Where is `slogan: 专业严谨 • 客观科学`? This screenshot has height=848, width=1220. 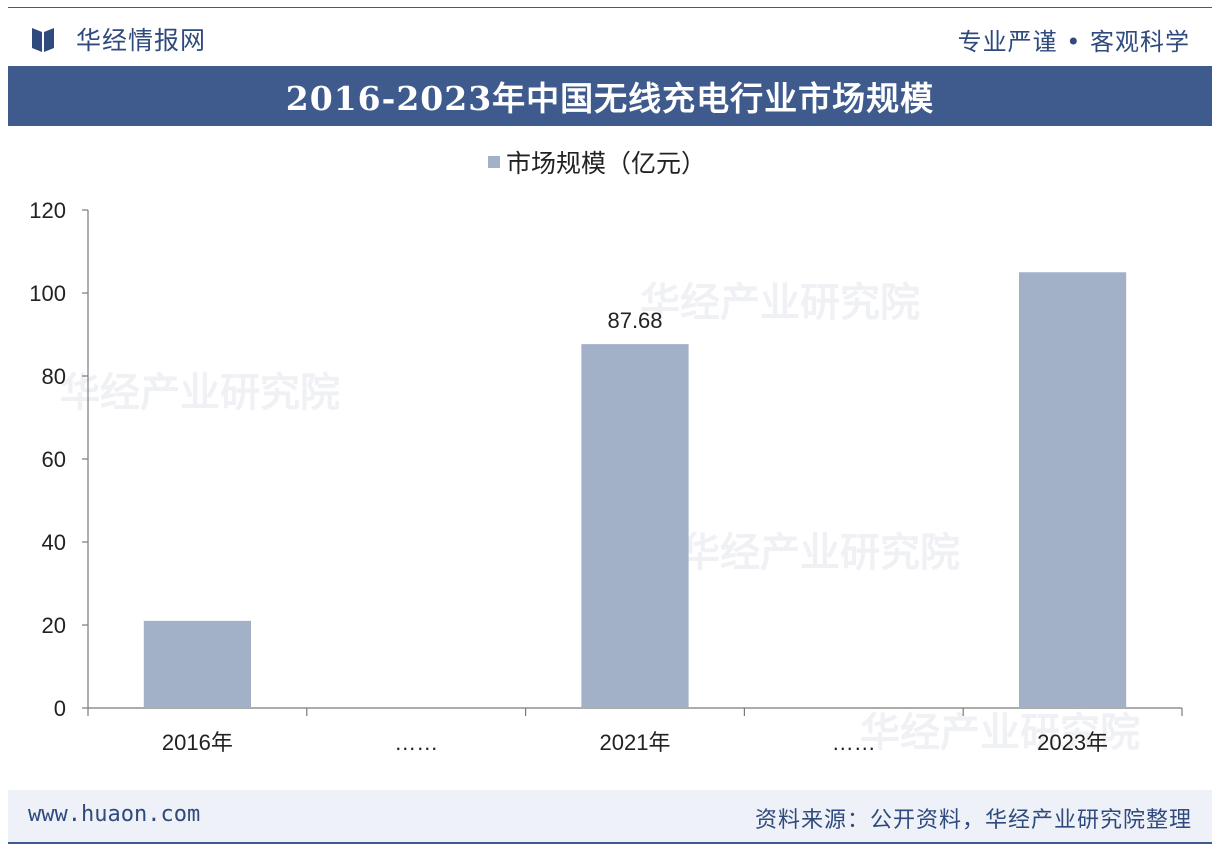 slogan: 专业严谨 • 客观科学 is located at coordinates (1073, 42).